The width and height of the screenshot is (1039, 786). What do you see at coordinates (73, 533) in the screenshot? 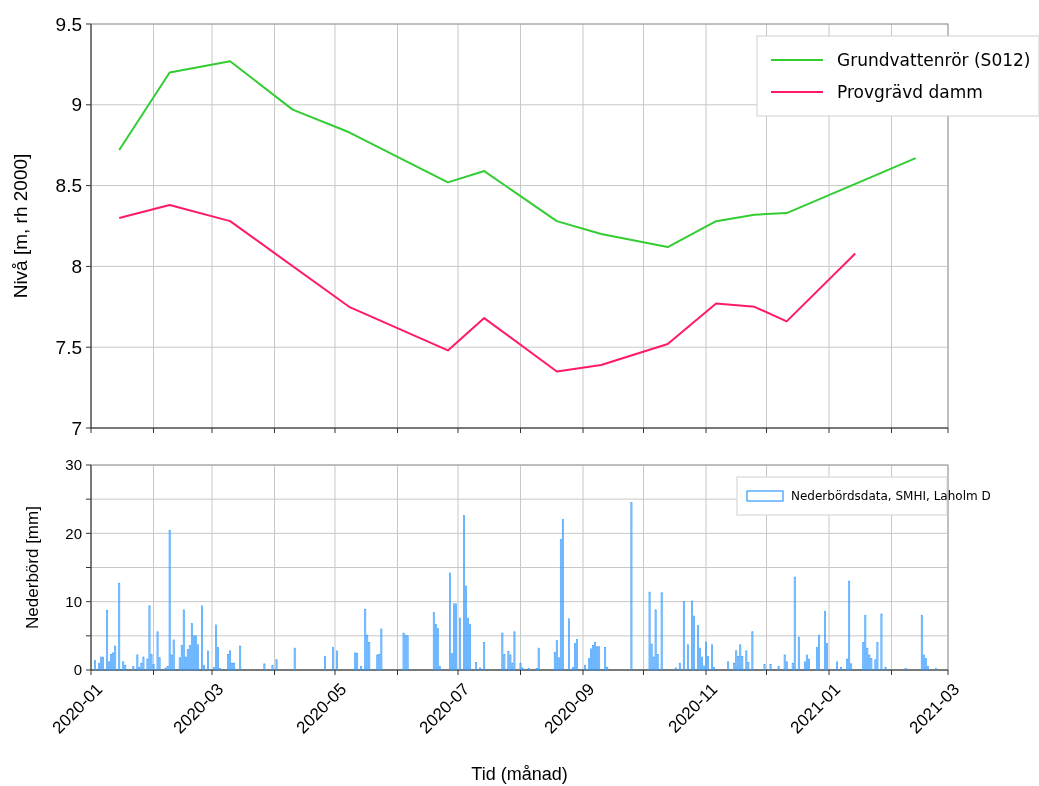
I see `y-tick-label: 20` at bounding box center [73, 533].